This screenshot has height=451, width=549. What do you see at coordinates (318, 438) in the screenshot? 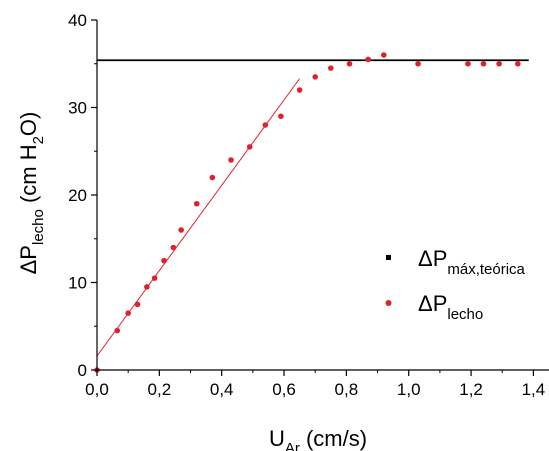
I see `x-axis-label: UAr (cm/s)` at bounding box center [318, 438].